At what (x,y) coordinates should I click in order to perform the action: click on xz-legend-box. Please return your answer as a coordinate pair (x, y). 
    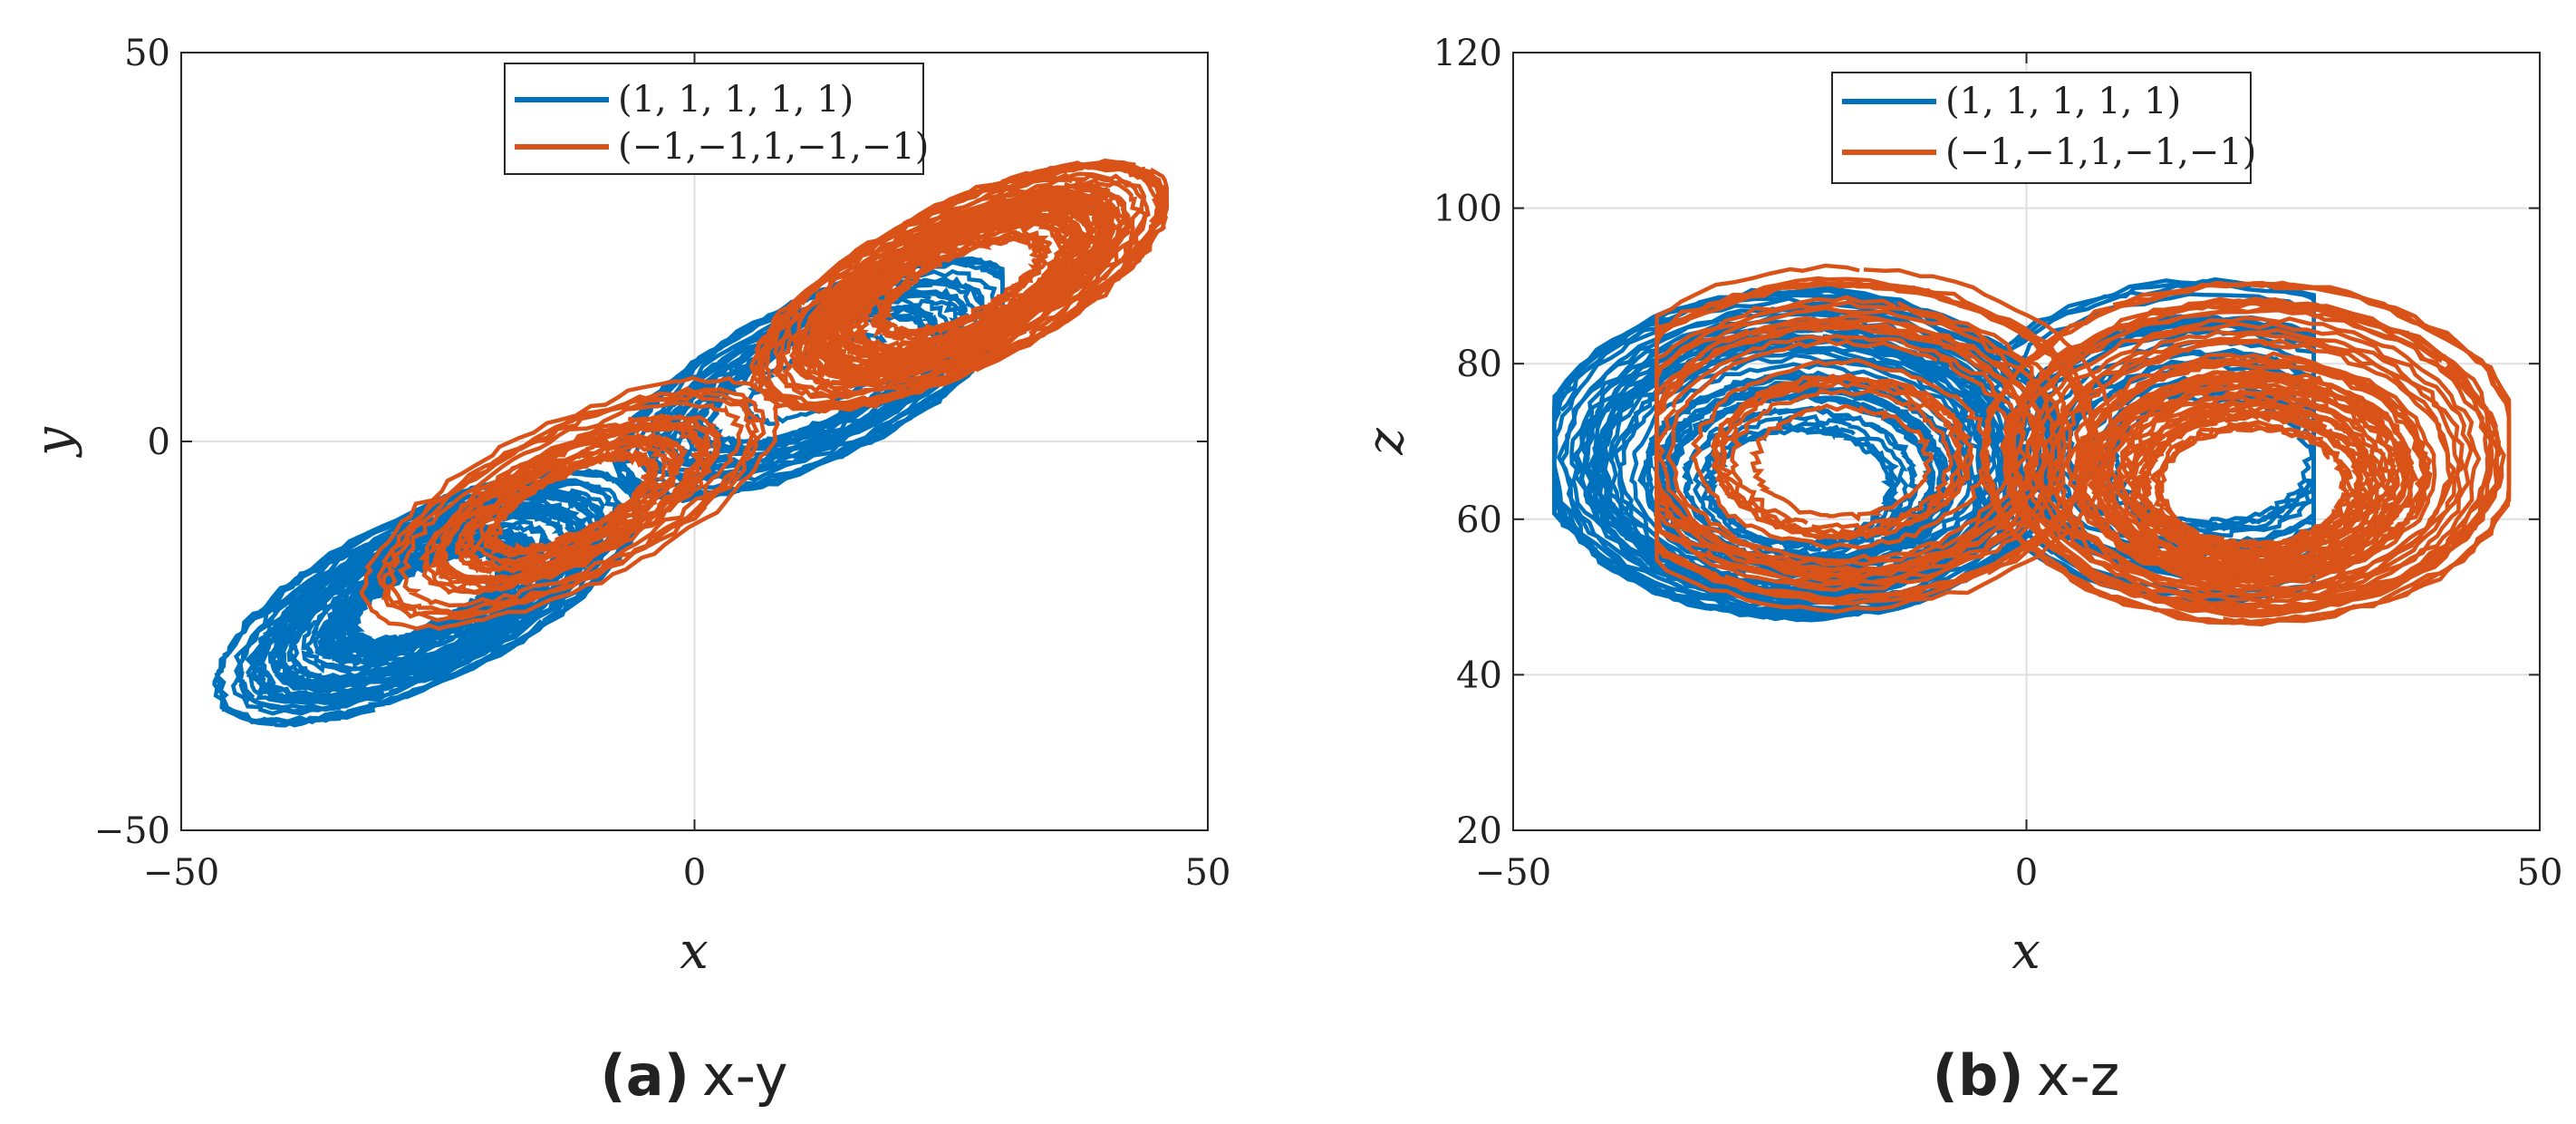
    Looking at the image, I should click on (2042, 128).